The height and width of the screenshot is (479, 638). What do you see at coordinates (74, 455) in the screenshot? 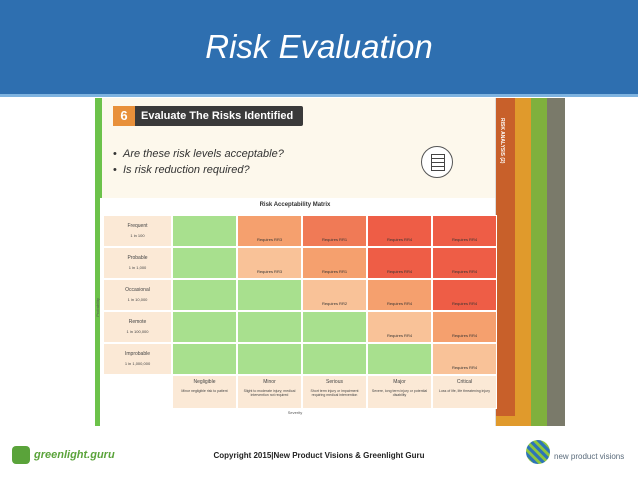
I see `left-logo: greenlight.guru` at bounding box center [74, 455].